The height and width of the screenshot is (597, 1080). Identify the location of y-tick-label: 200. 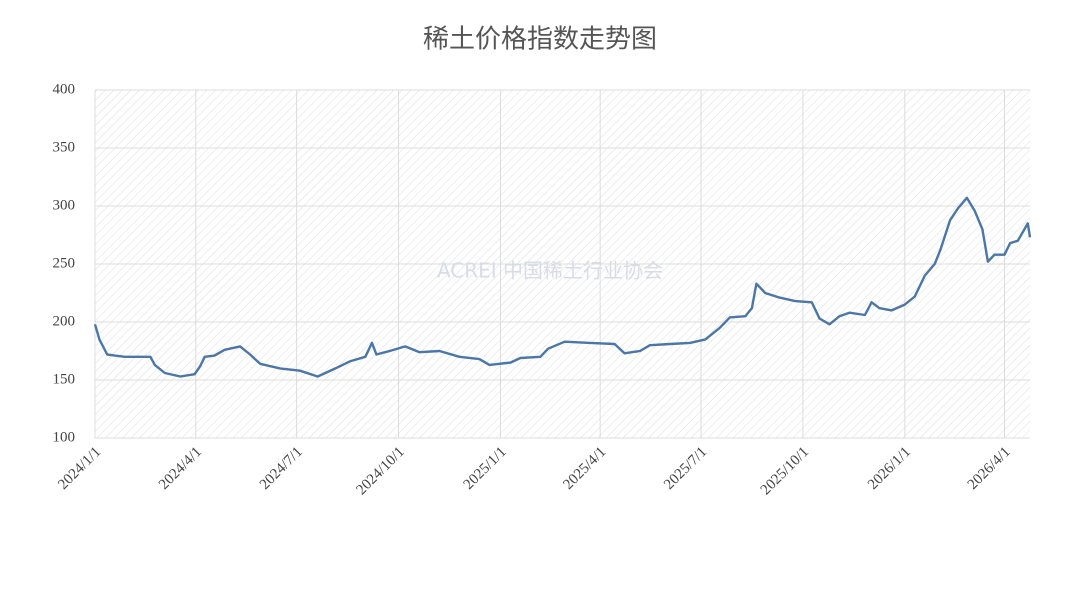
(64, 321).